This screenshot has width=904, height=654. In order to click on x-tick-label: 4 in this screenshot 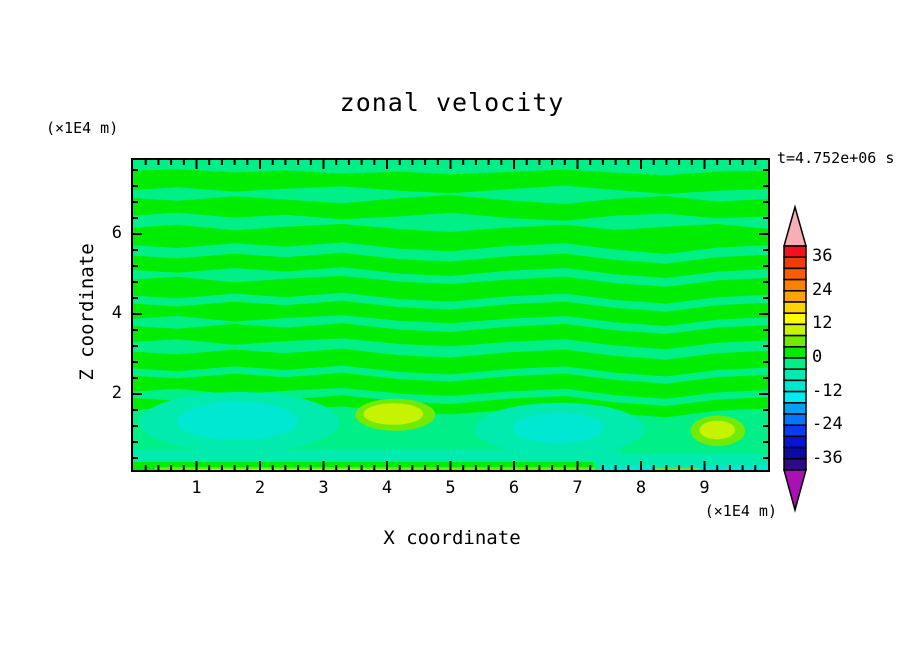, I will do `click(387, 488)`.